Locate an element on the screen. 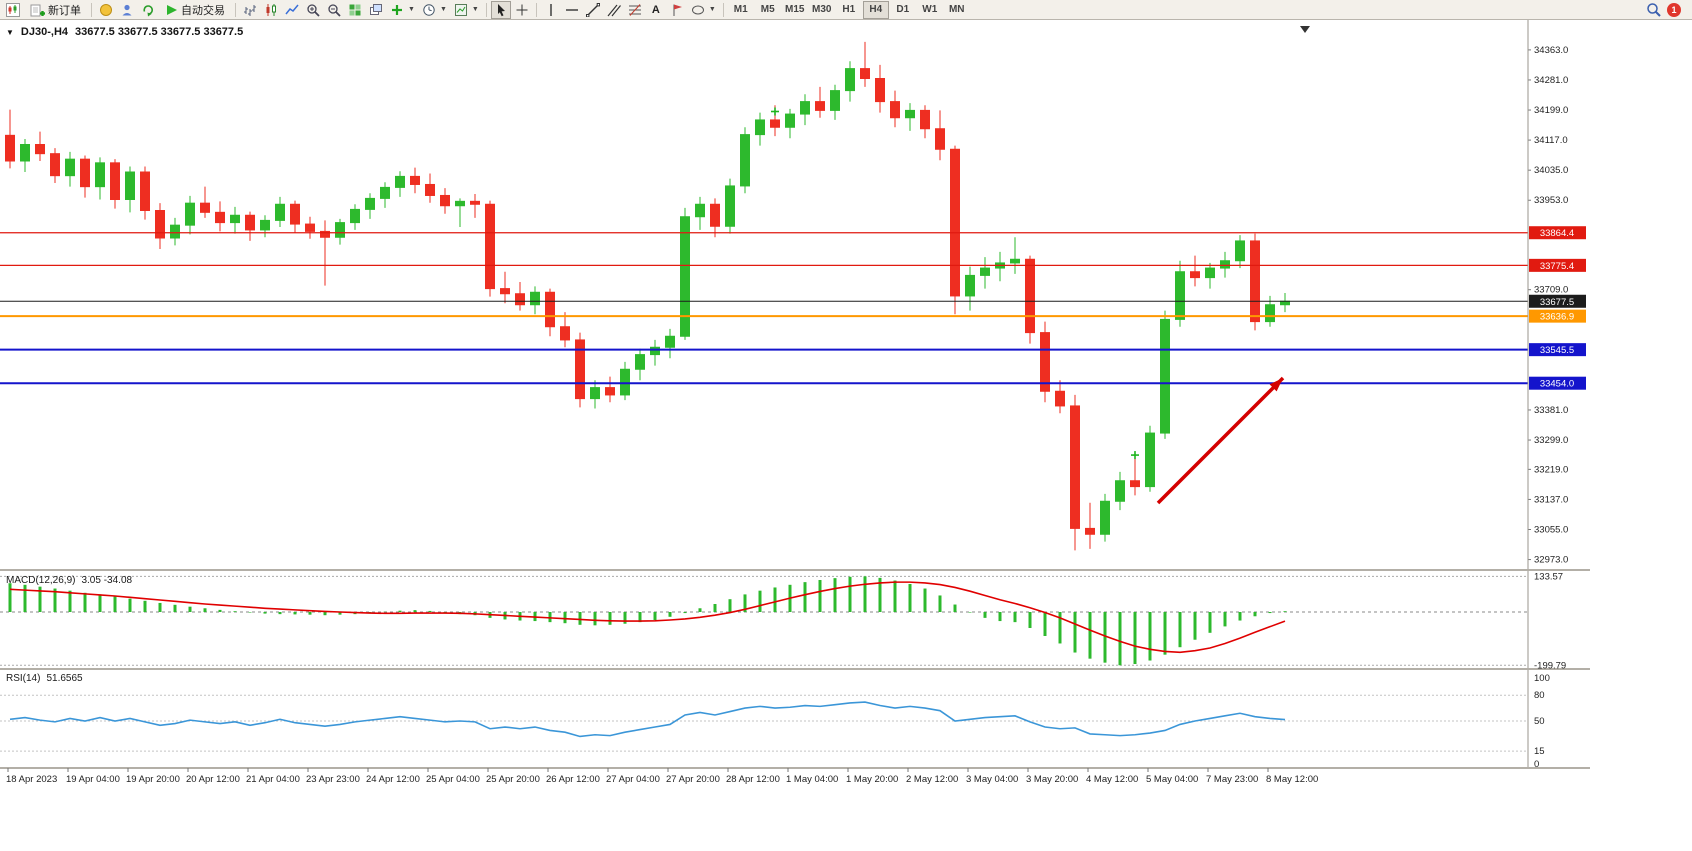 Image resolution: width=1692 pixels, height=851 pixels. time-scale-tick: 18 Apr 2023 is located at coordinates (31, 779).